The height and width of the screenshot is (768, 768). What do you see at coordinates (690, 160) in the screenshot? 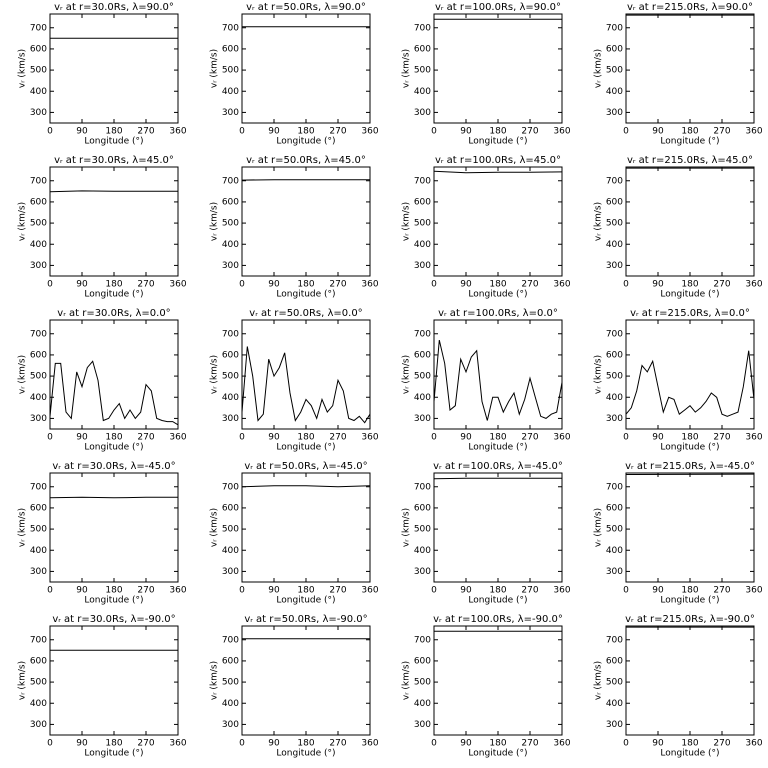
I see `panel-title: vᵣ at r=215.0Rs, λ=45.0°` at bounding box center [690, 160].